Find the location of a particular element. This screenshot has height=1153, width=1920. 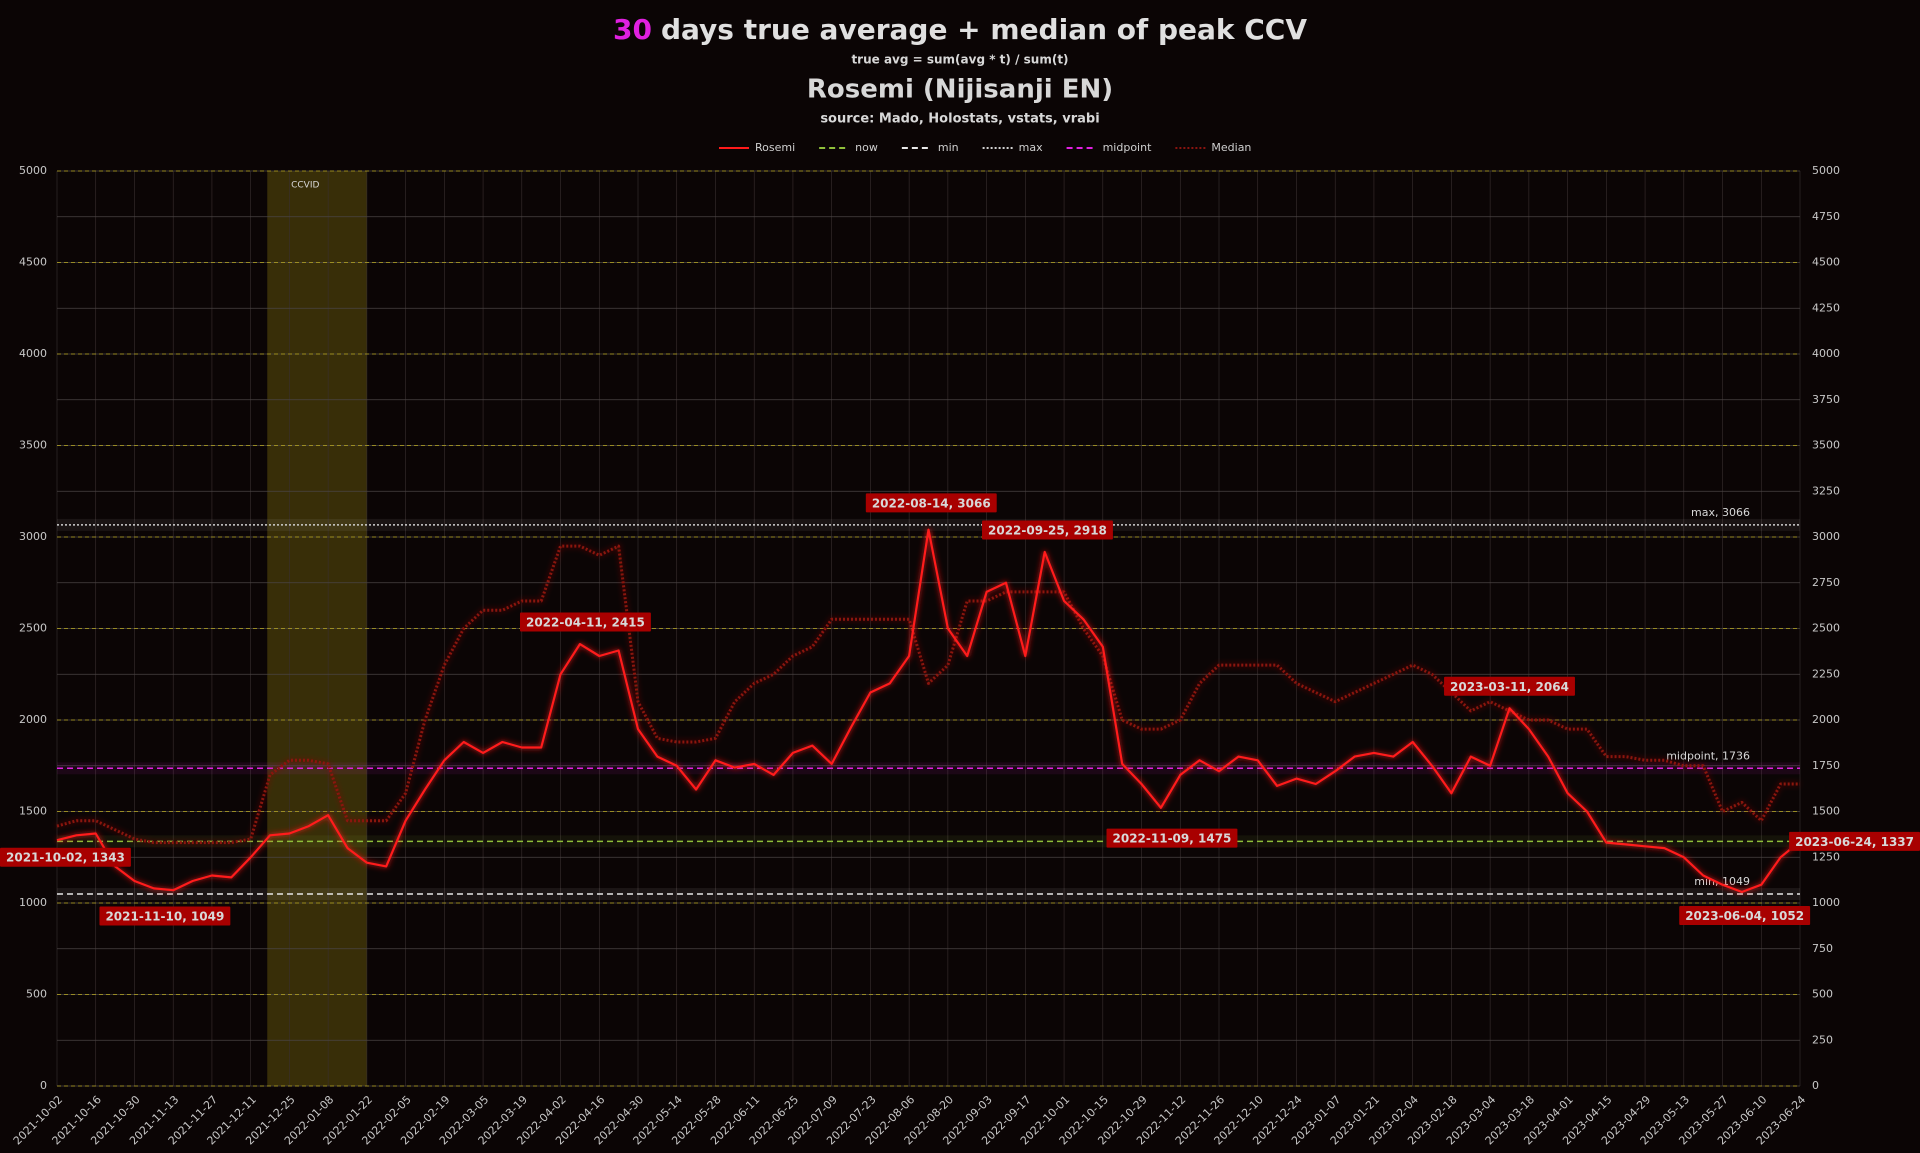

y2-tick-label: 3500 is located at coordinates (1826, 445).